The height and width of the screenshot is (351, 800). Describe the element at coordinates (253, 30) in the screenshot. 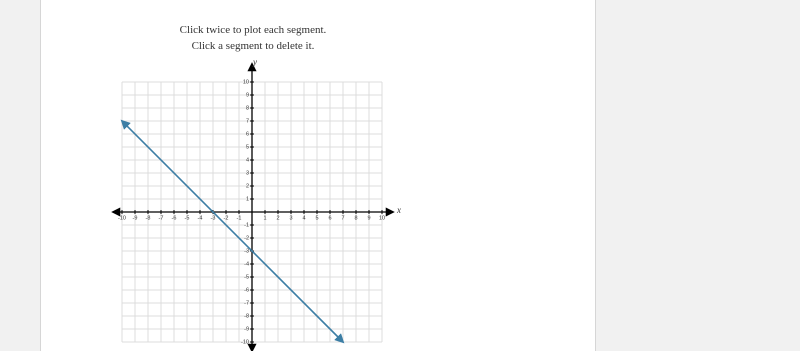

I see `instruction: Click twice to plot each segment.` at that location.